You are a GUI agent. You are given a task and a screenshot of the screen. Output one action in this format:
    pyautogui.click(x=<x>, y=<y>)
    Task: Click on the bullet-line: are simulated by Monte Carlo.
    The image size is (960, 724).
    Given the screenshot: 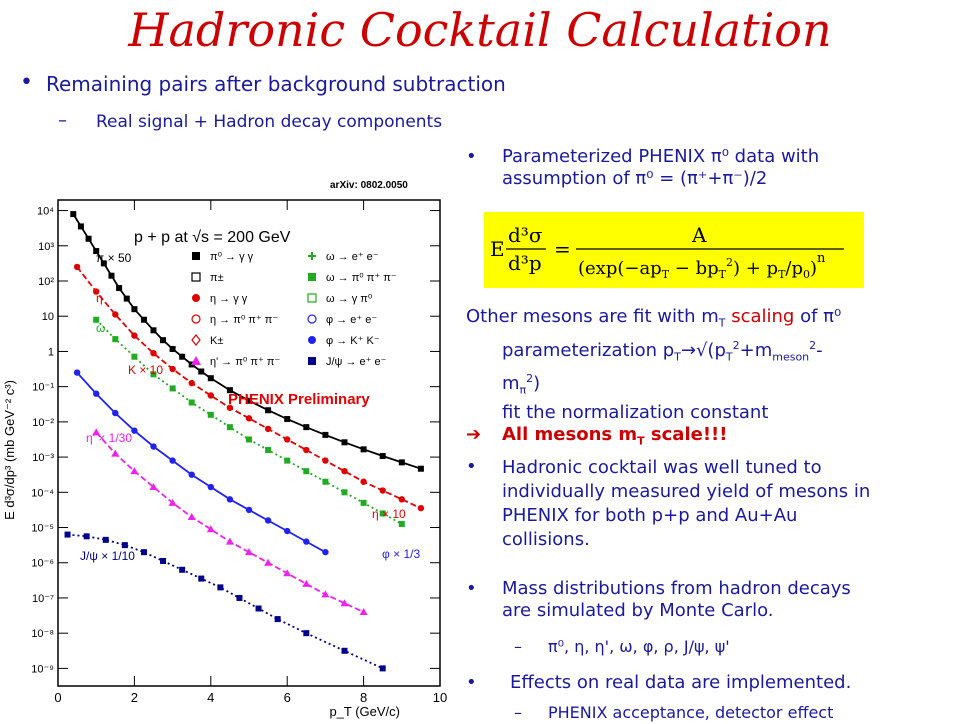 What is the action you would take?
    pyautogui.click(x=638, y=610)
    